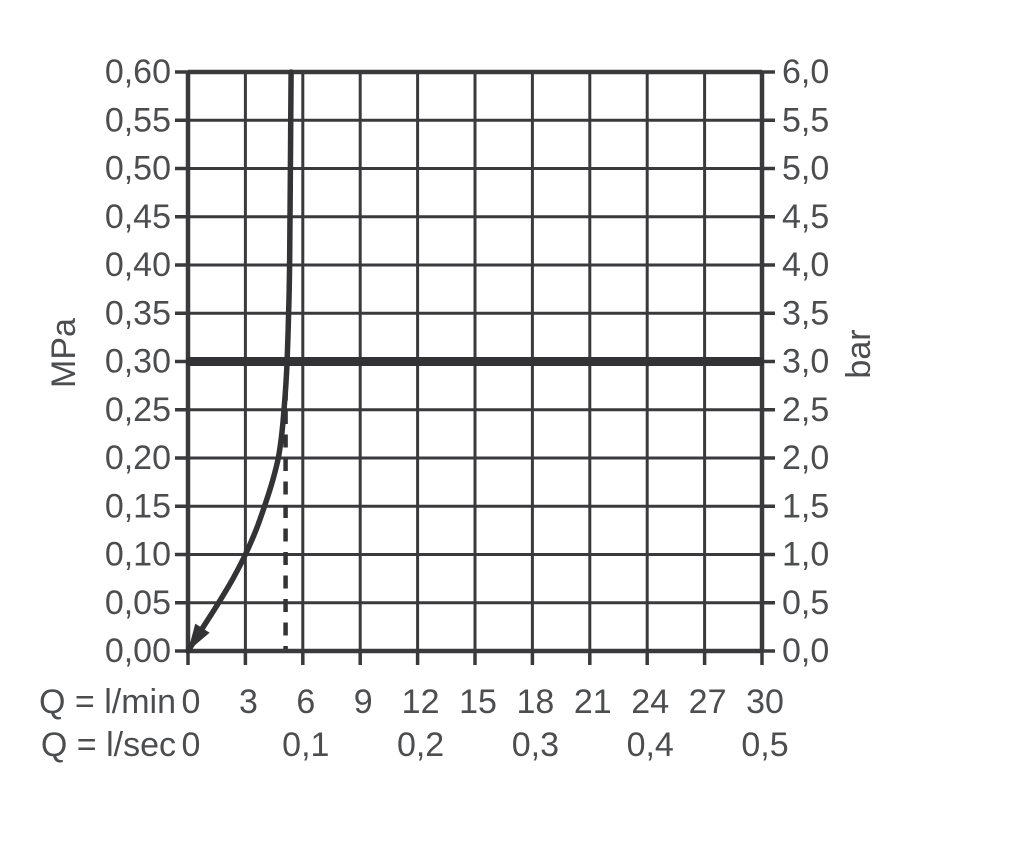  What do you see at coordinates (108, 745) in the screenshot?
I see `x-lsec-axis-title: Q = l/sec` at bounding box center [108, 745].